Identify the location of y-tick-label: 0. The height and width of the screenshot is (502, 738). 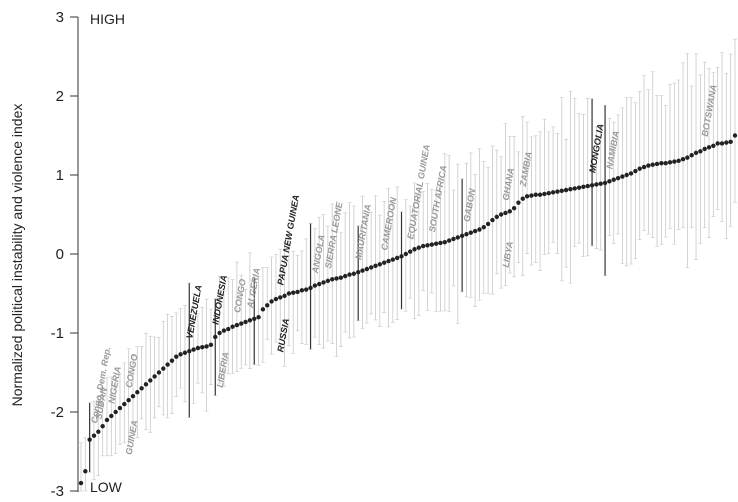
(60, 254).